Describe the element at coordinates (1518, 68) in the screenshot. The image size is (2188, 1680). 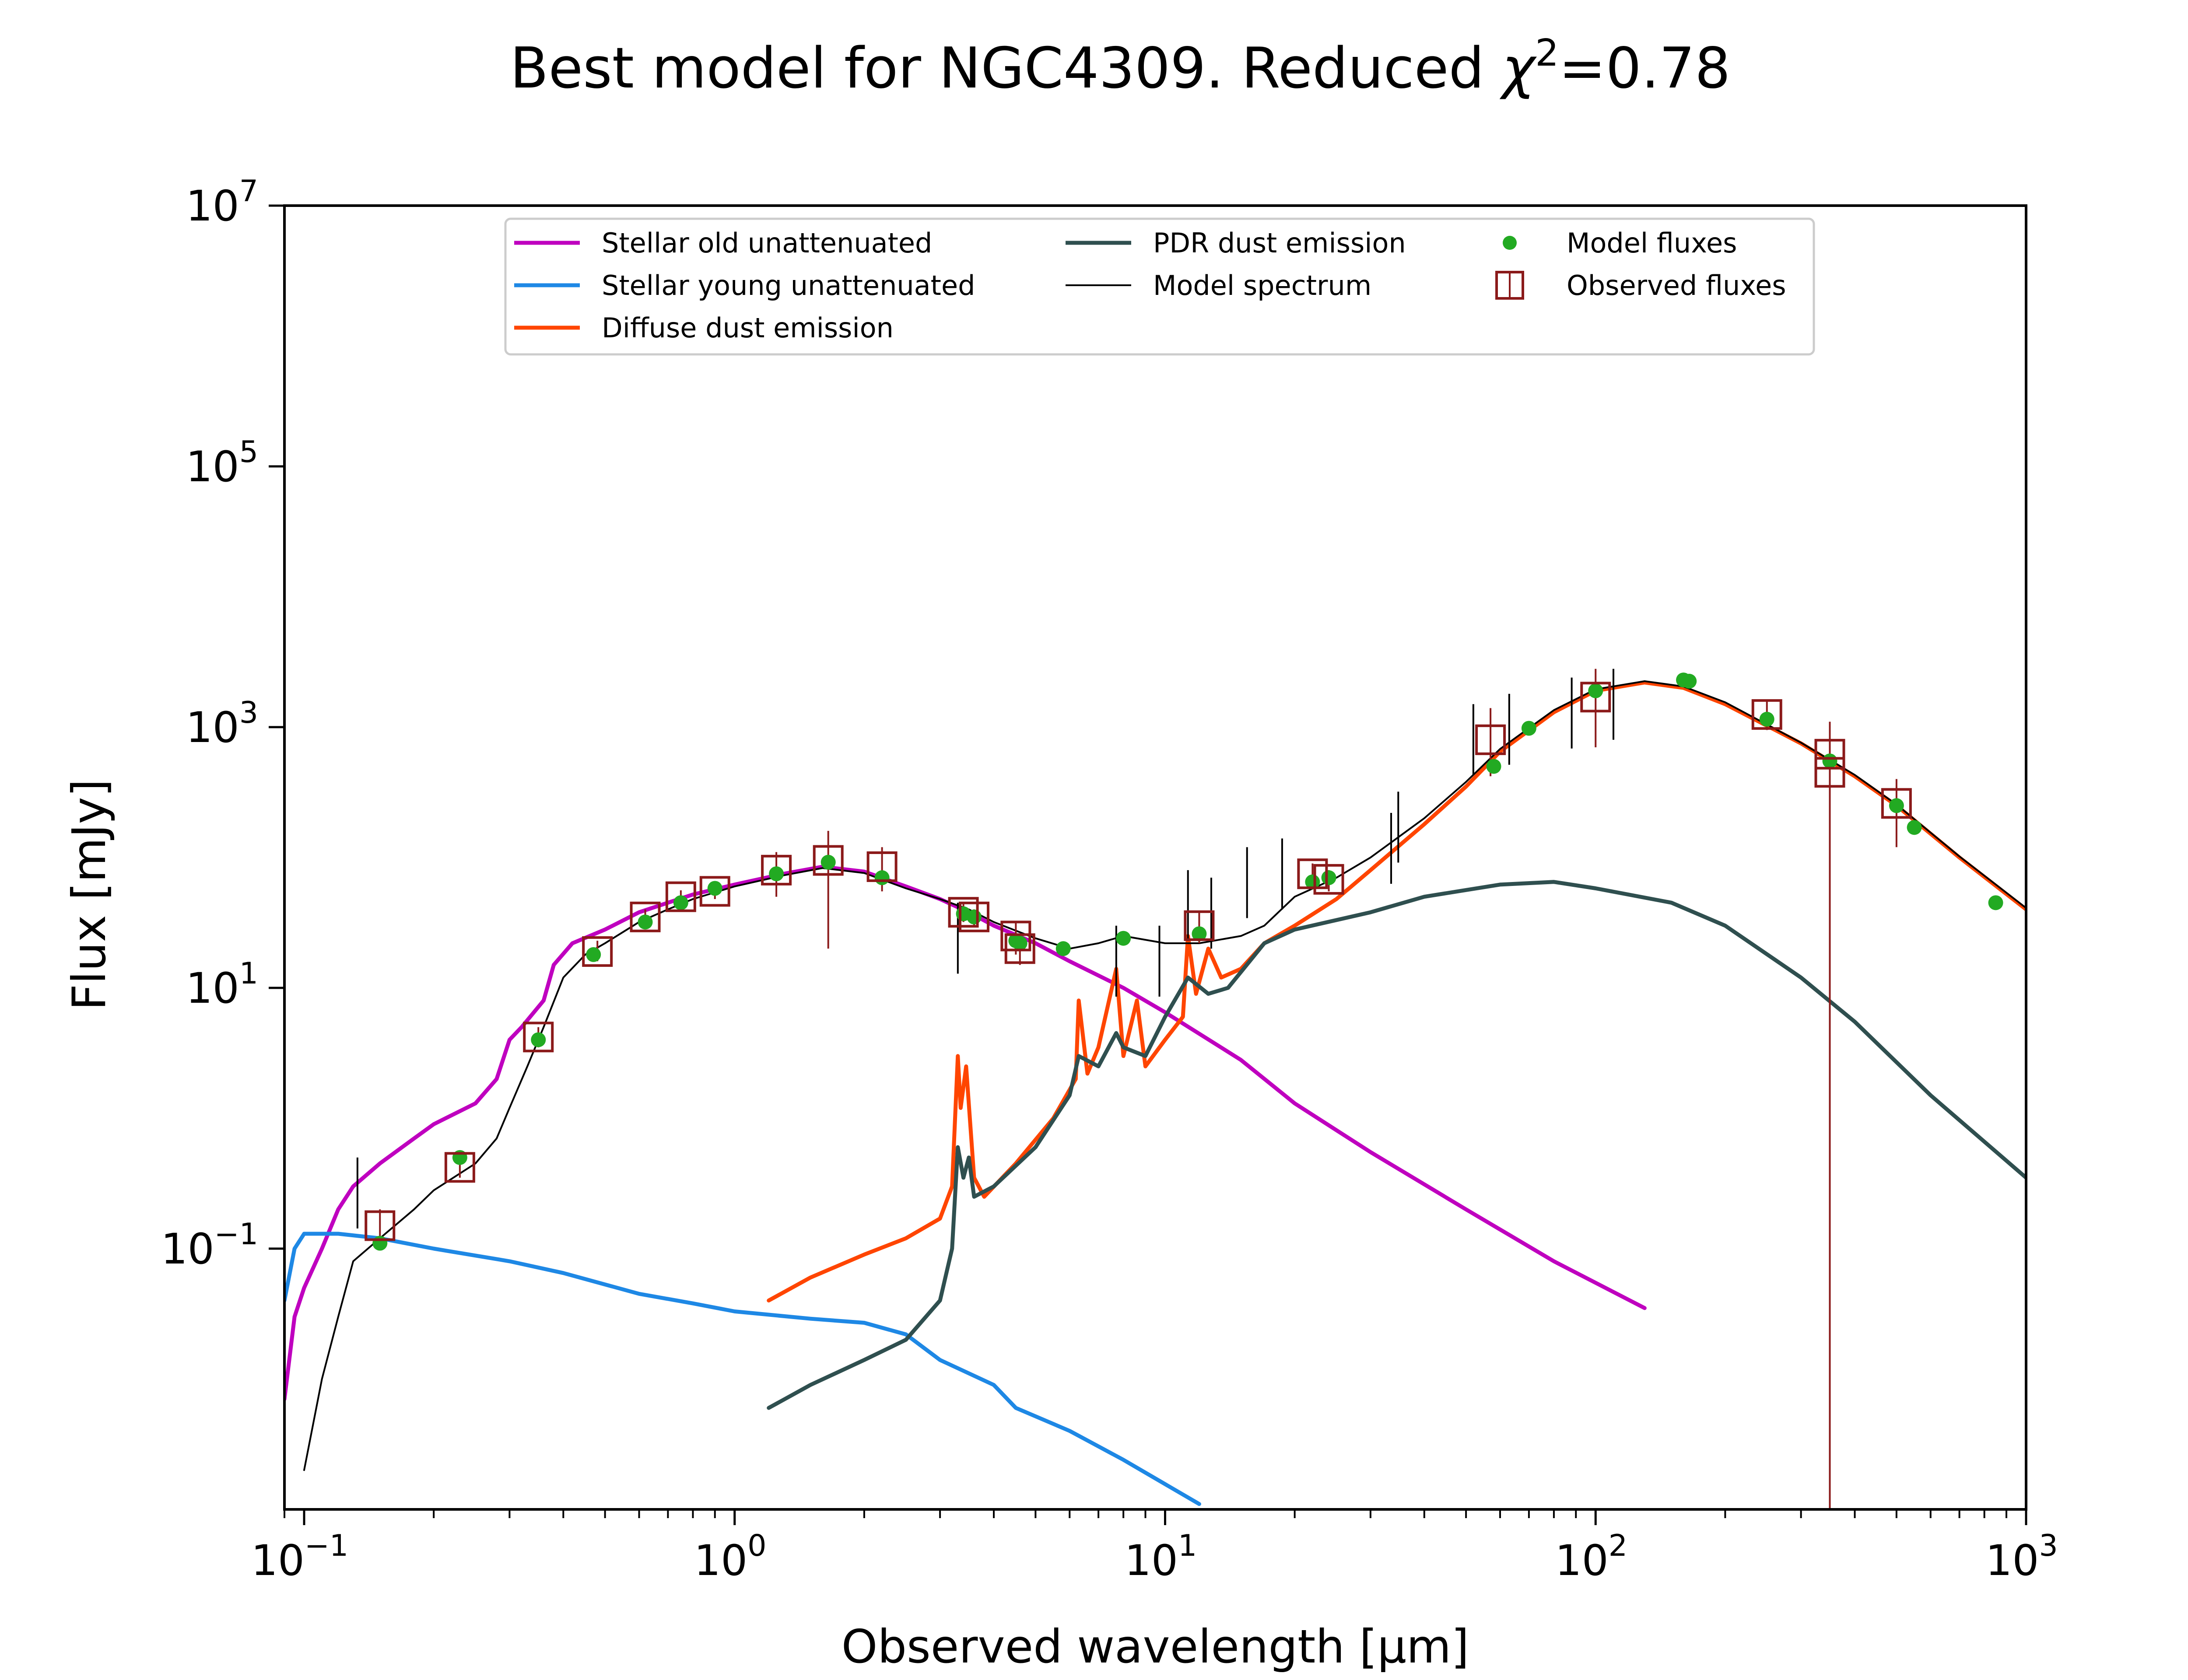
I see `chart-title-chi: χ` at that location.